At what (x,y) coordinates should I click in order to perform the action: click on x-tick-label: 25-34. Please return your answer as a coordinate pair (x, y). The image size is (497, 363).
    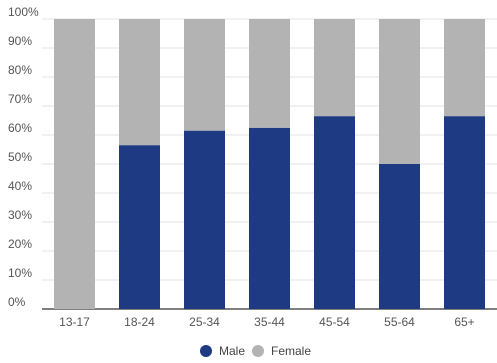
    Looking at the image, I should click on (204, 322).